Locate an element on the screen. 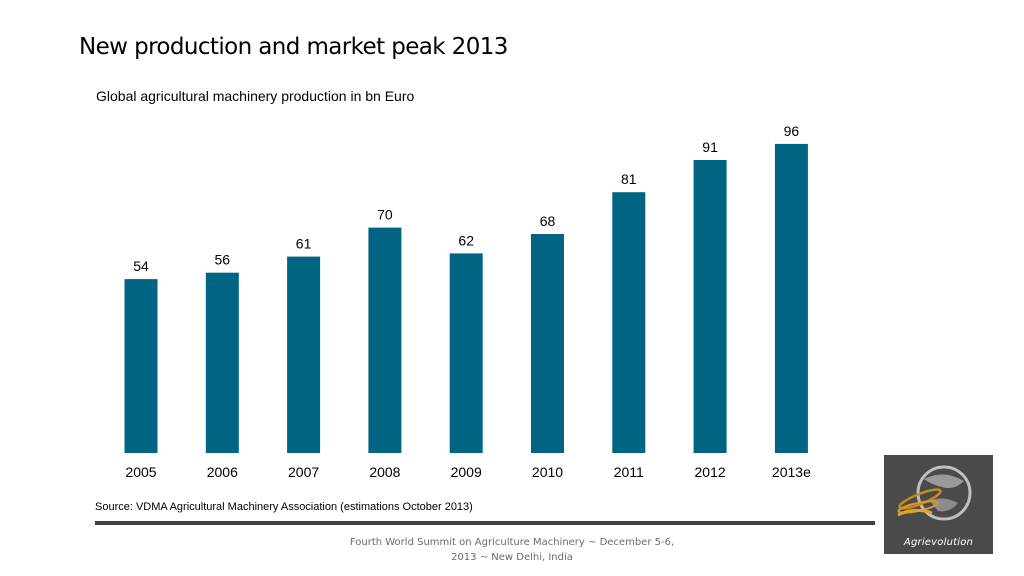  bar-2013e is located at coordinates (791, 298).